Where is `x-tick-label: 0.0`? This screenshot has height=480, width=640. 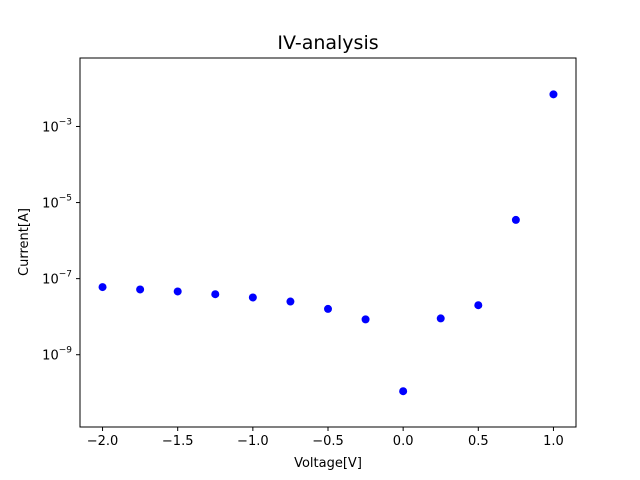
x-tick-label: 0.0 is located at coordinates (403, 441).